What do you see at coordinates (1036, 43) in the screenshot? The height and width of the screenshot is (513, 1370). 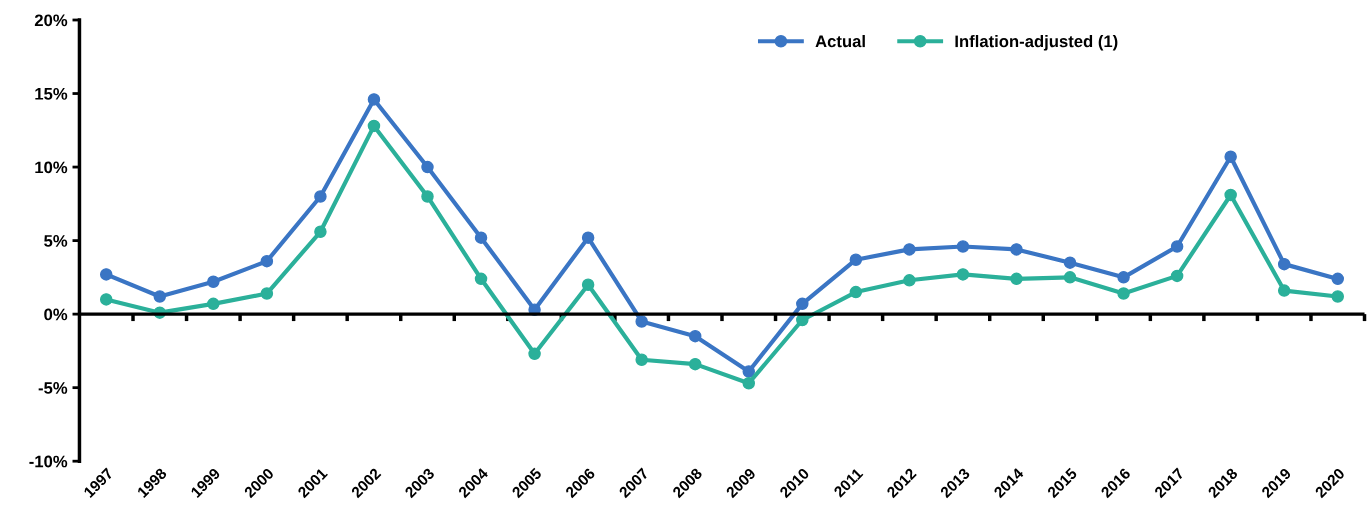 I see `legend-label: Inflation-adjusted (1)` at bounding box center [1036, 43].